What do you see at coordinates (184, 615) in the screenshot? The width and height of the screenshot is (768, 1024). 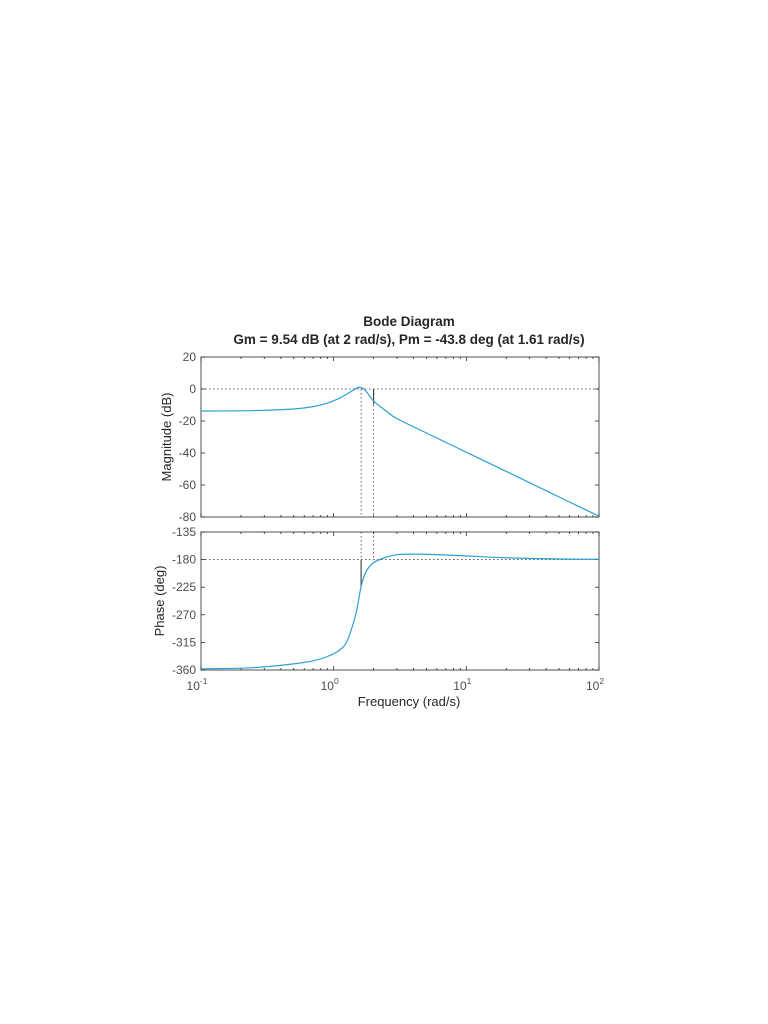 I see `phase-ytick-label: -270` at bounding box center [184, 615].